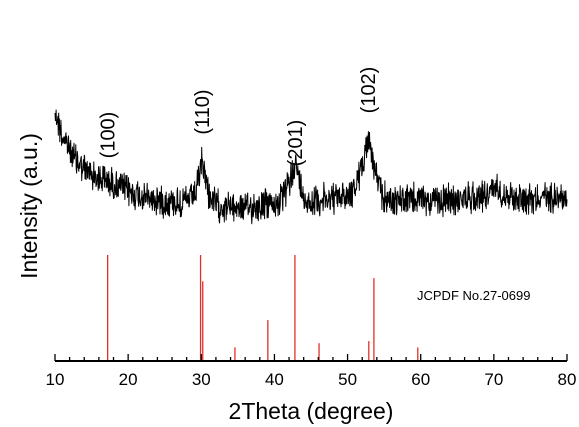  What do you see at coordinates (263, 307) in the screenshot?
I see `reference-lines-layer` at bounding box center [263, 307].